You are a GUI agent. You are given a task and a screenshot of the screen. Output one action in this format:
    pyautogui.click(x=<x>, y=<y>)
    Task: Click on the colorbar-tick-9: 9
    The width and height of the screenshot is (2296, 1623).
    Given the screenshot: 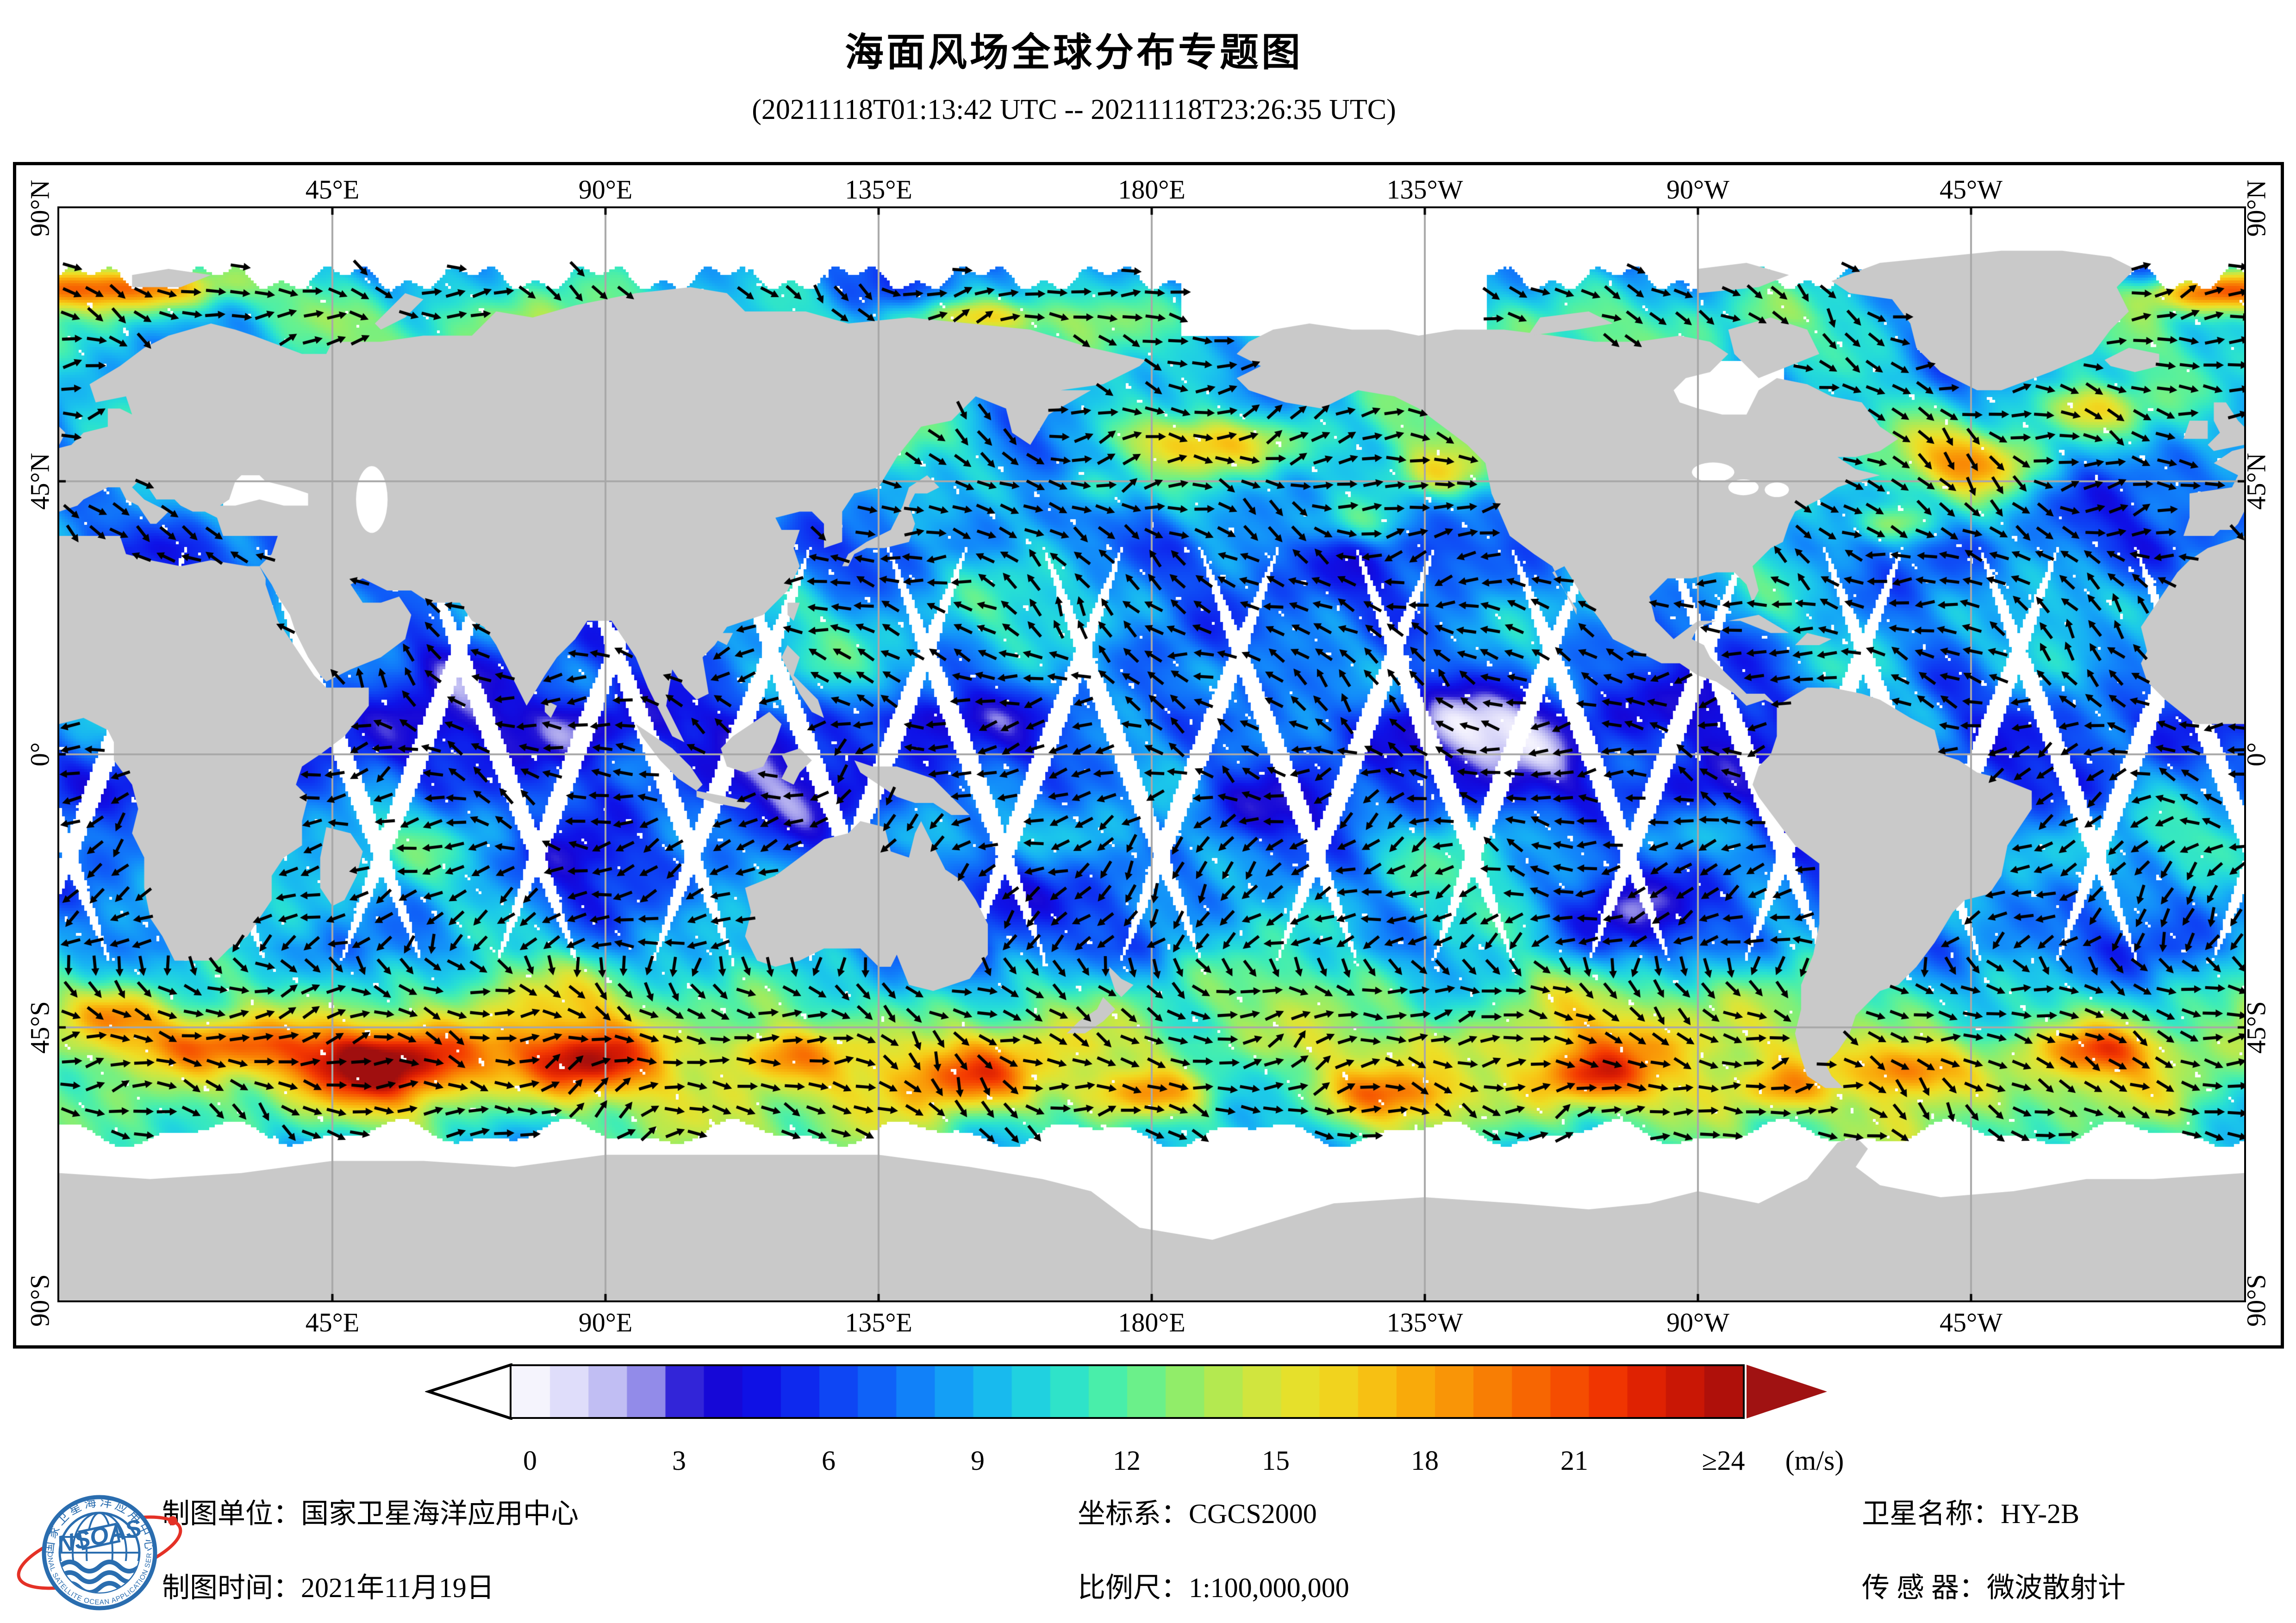 What is the action you would take?
    pyautogui.click(x=978, y=1460)
    